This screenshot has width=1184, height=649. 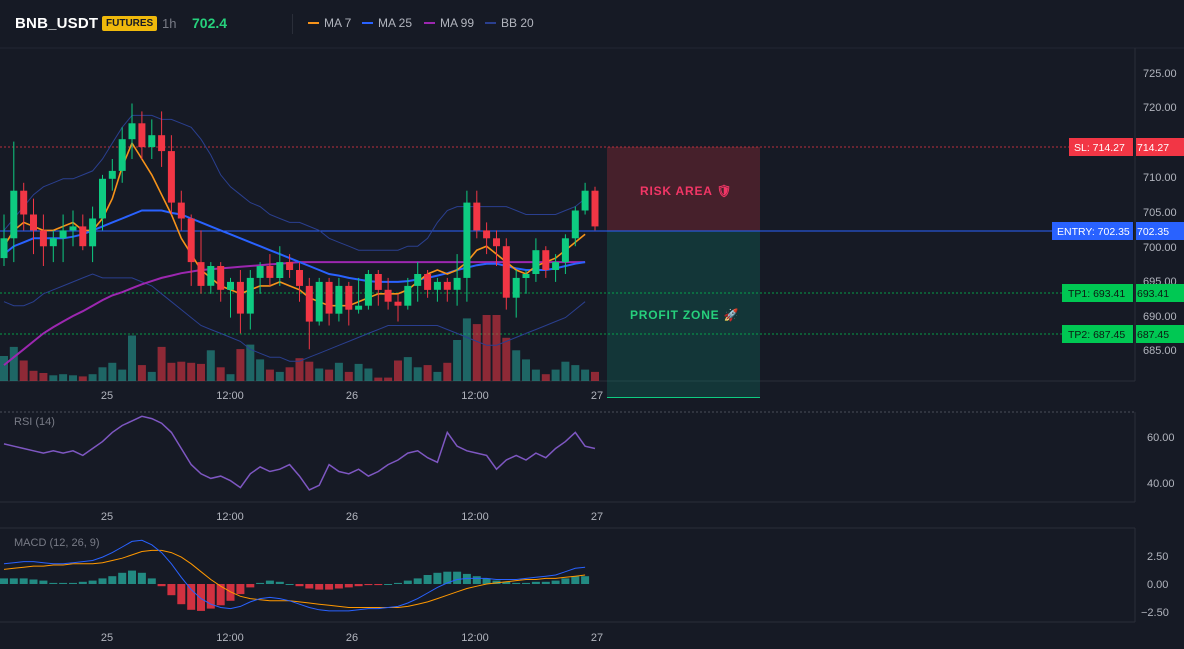 I want to click on macd-signal-line, so click(x=294, y=578).